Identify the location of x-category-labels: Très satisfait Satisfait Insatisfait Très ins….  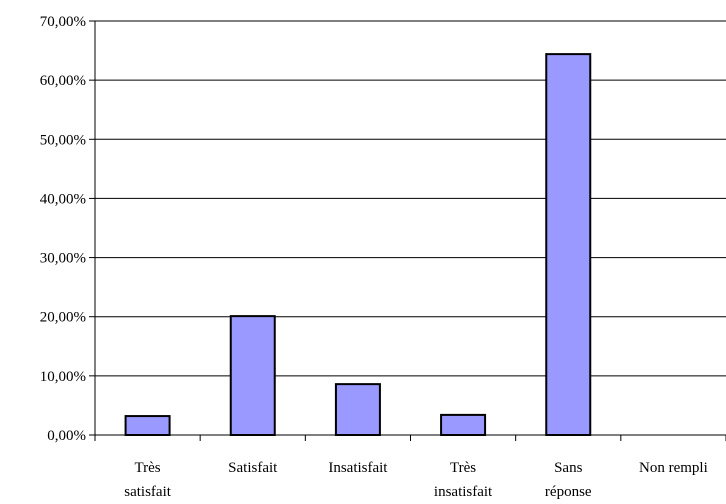
(416, 480).